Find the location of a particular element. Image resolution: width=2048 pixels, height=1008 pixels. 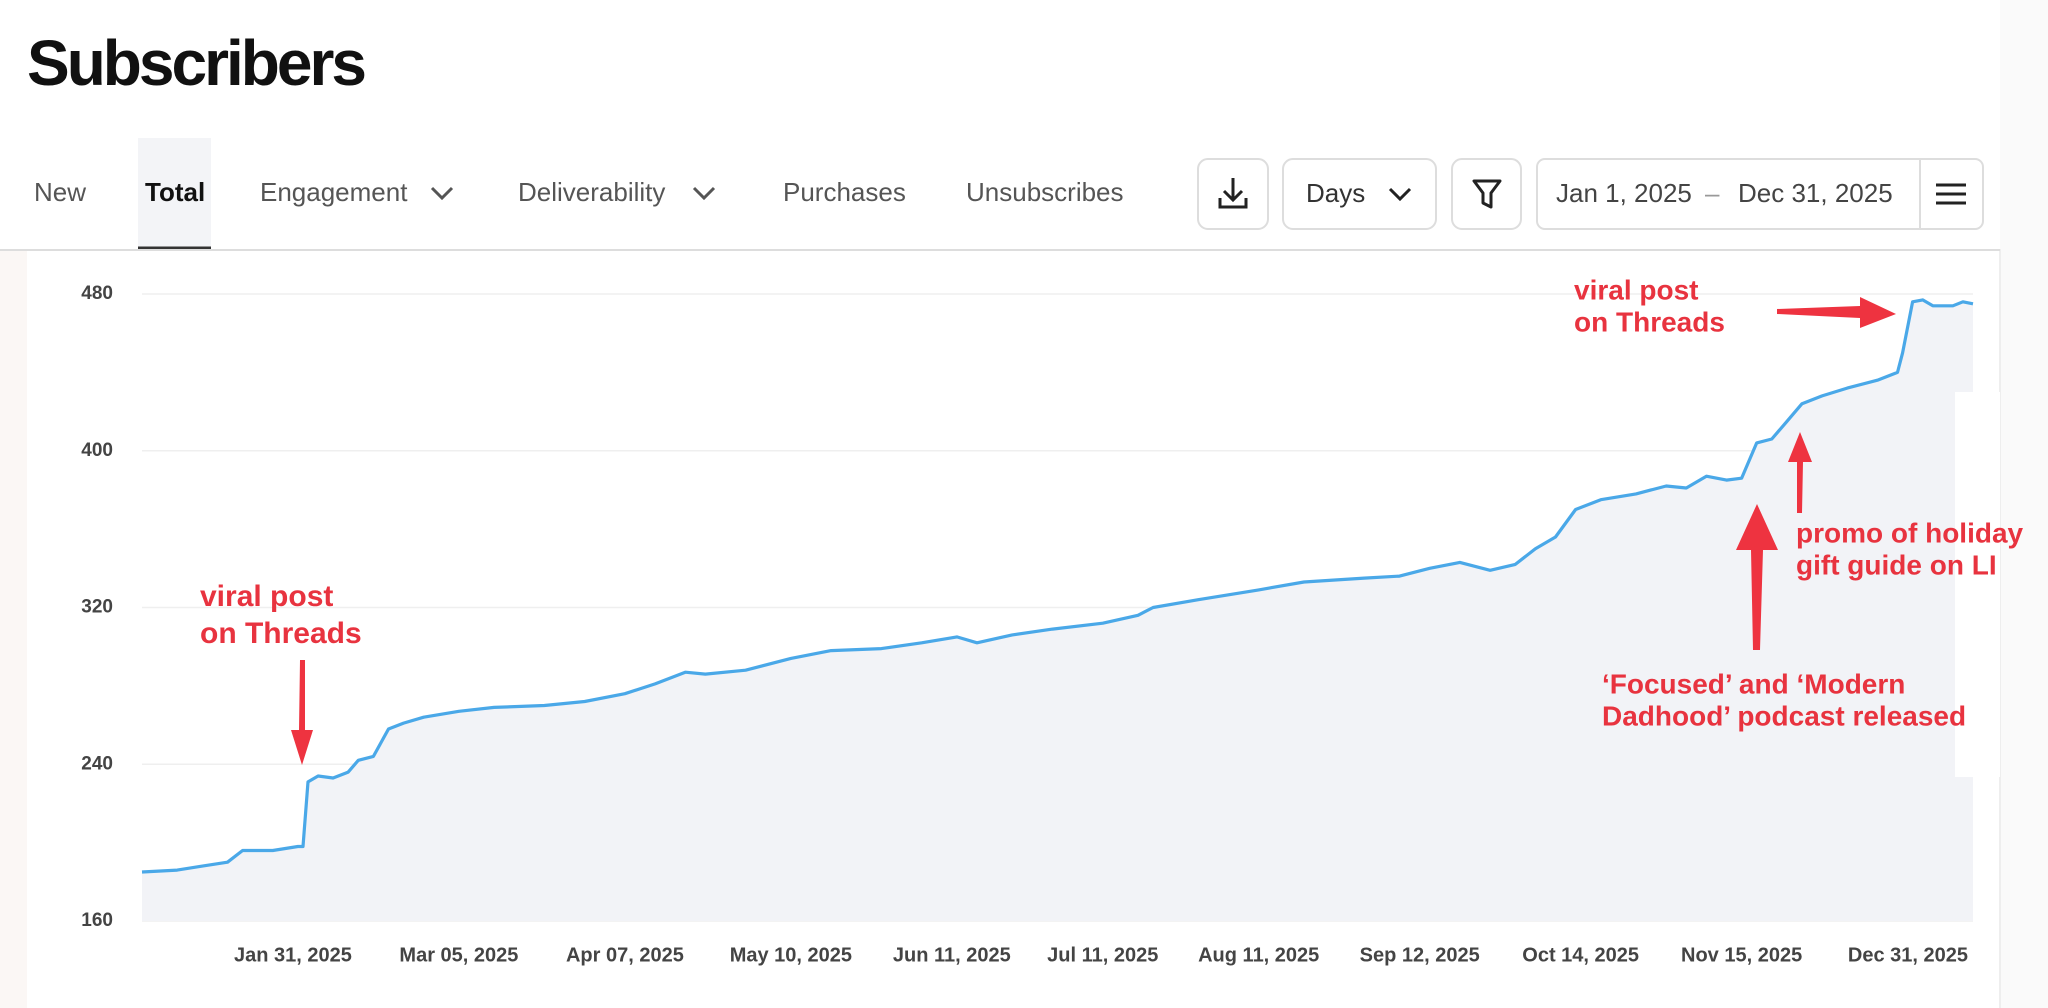

x-tick-label: Nov 15, 2025 is located at coordinates (1741, 955).